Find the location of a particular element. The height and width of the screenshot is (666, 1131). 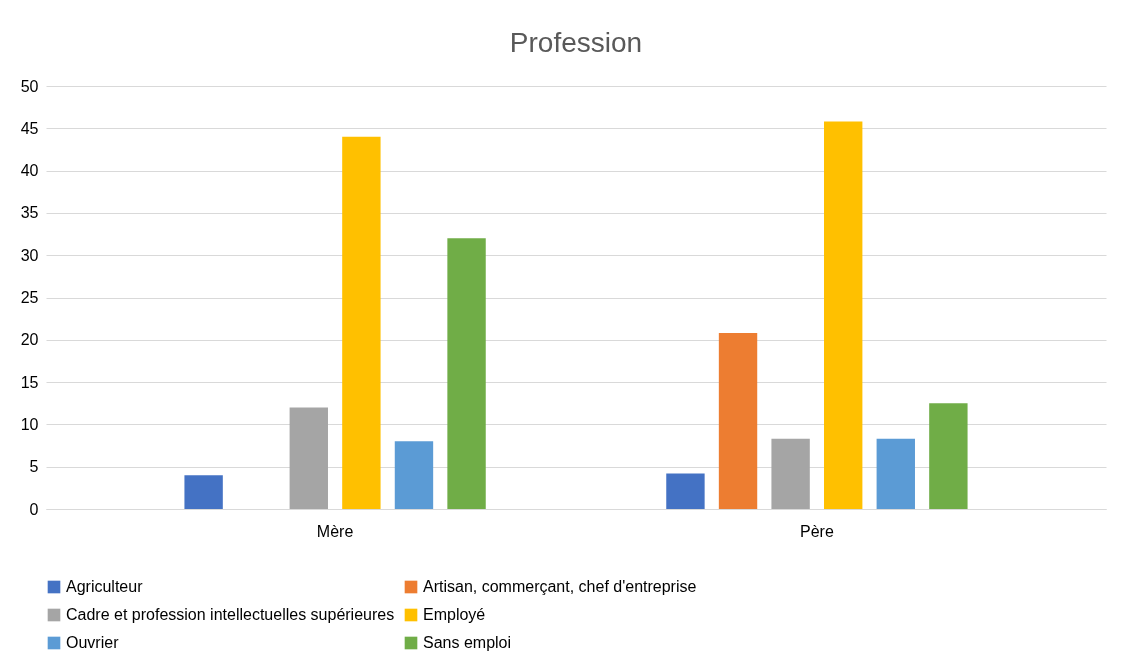

y-tick-label: 10 is located at coordinates (29, 424).